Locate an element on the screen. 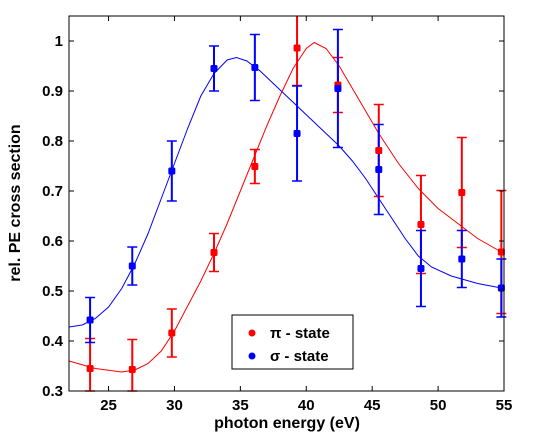 This screenshot has height=446, width=554. y-tick-label: 0.6 is located at coordinates (52, 241).